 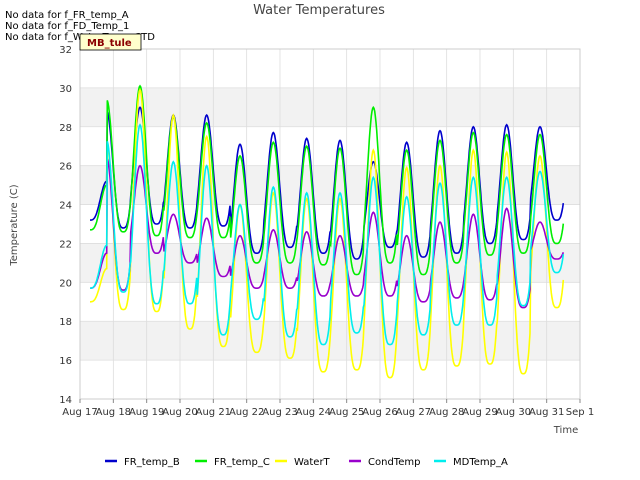 What do you see at coordinates (242, 462) in the screenshot?
I see `legend-label: FR_temp_C` at bounding box center [242, 462].